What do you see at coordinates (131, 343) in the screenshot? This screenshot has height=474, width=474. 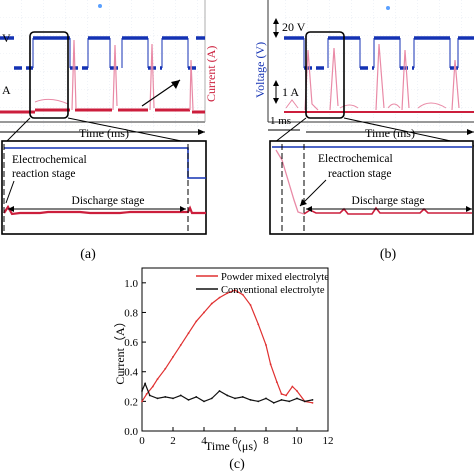 I see `y-tick-label: 0.6` at bounding box center [131, 343].